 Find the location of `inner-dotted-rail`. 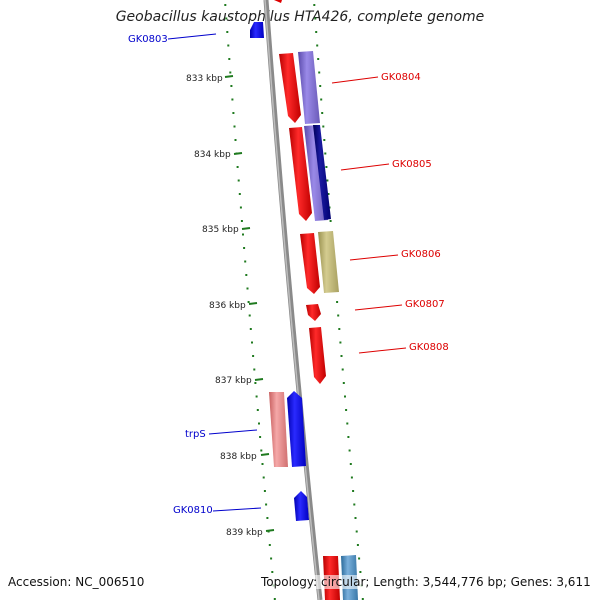

inner-dotted-rail is located at coordinates (250, 302).